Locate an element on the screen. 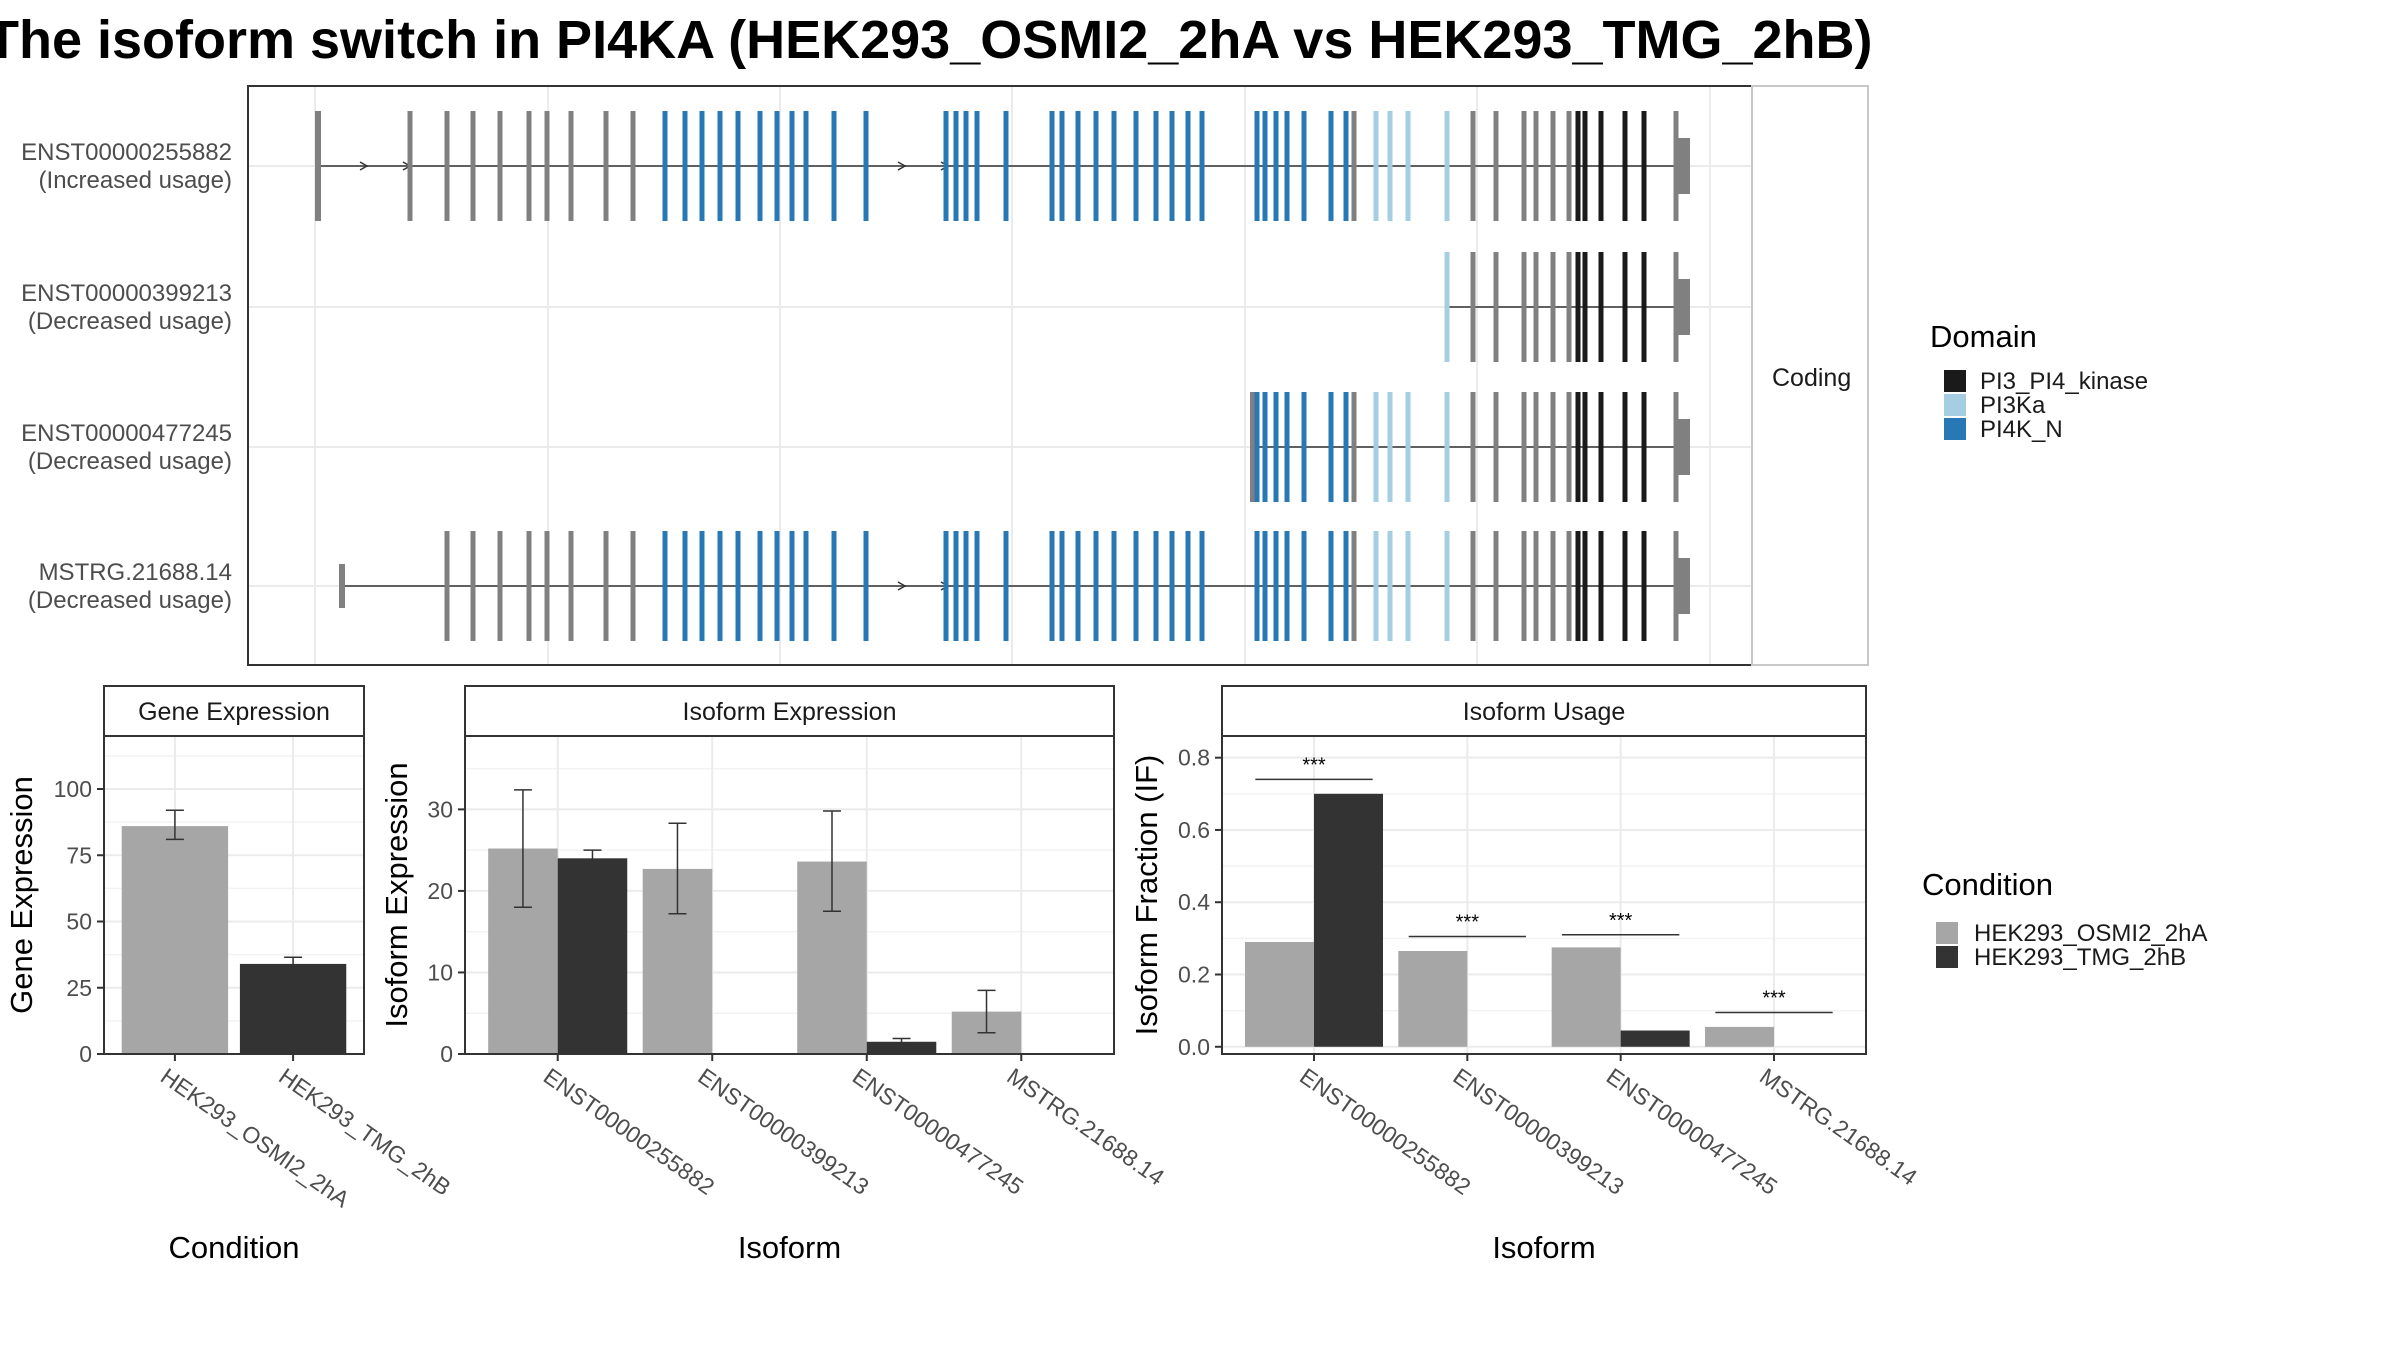 This screenshot has height=1350, width=2400. y-axis-title: Gene Expression is located at coordinates (21, 895).